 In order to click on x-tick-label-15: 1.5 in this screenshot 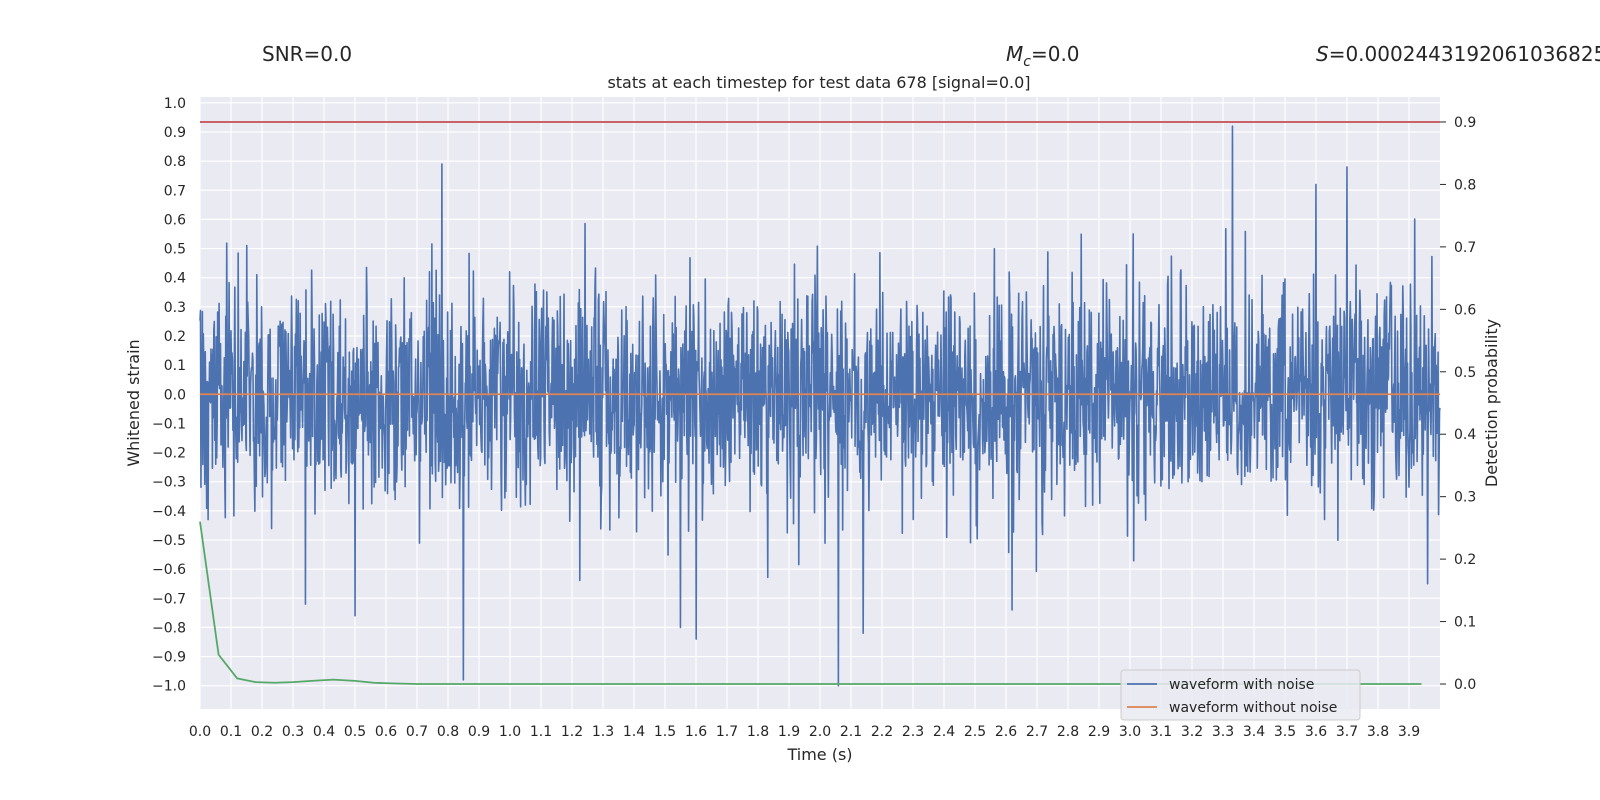, I will do `click(665, 732)`.